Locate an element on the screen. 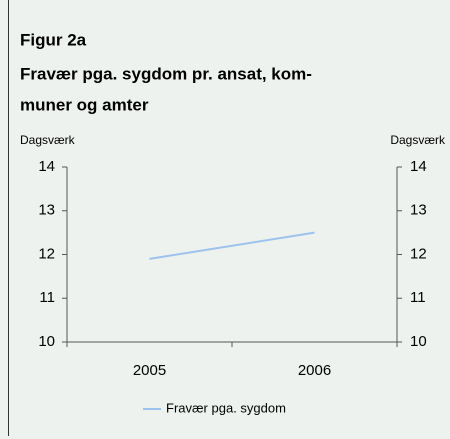  y-tick-label: 11 is located at coordinates (47, 297).